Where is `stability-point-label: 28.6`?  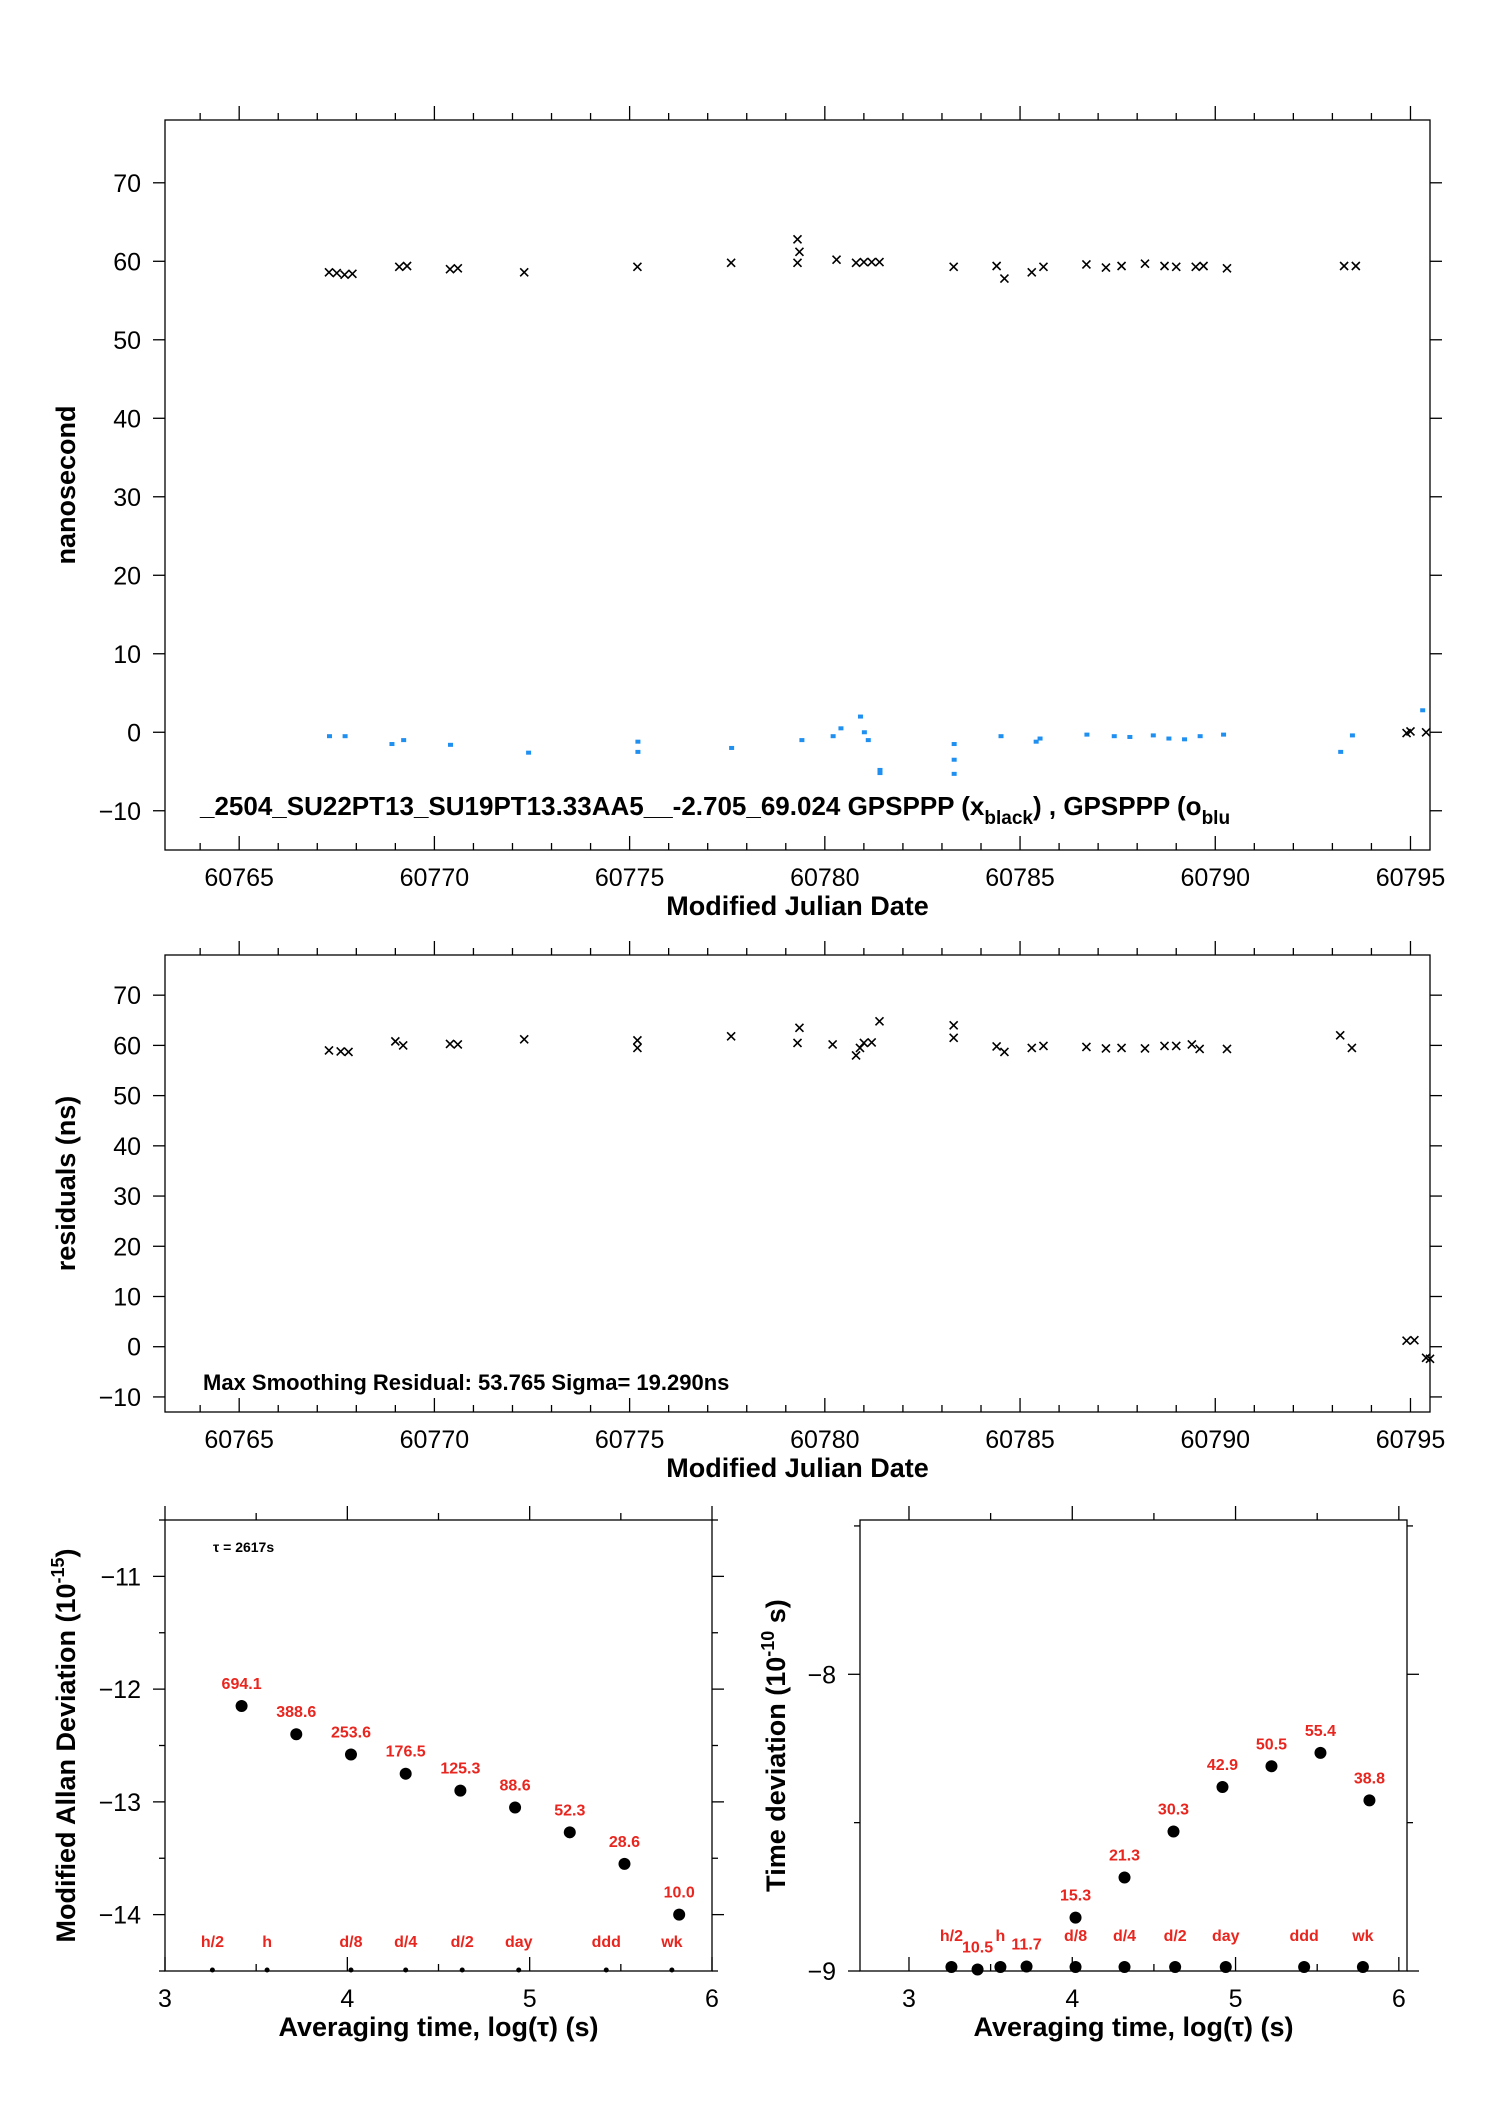
stability-point-label: 28.6 is located at coordinates (624, 1842).